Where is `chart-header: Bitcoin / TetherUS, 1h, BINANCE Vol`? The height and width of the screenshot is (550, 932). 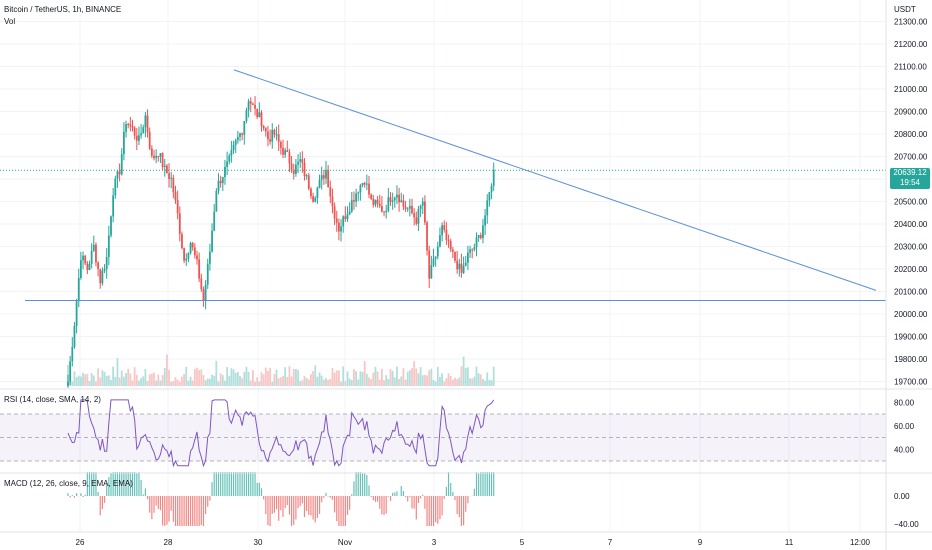 chart-header: Bitcoin / TetherUS, 1h, BINANCE Vol is located at coordinates (62, 16).